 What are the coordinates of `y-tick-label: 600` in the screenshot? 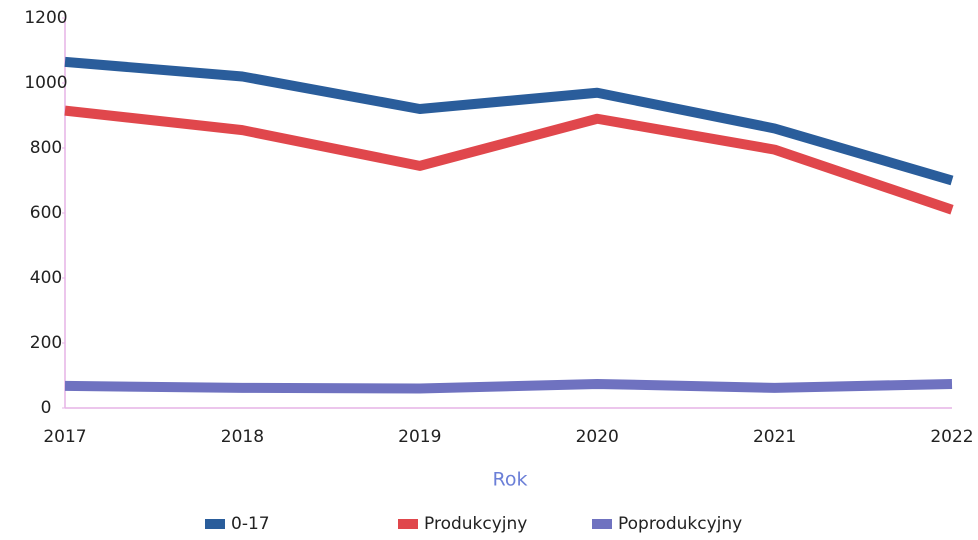 It's located at (46, 213).